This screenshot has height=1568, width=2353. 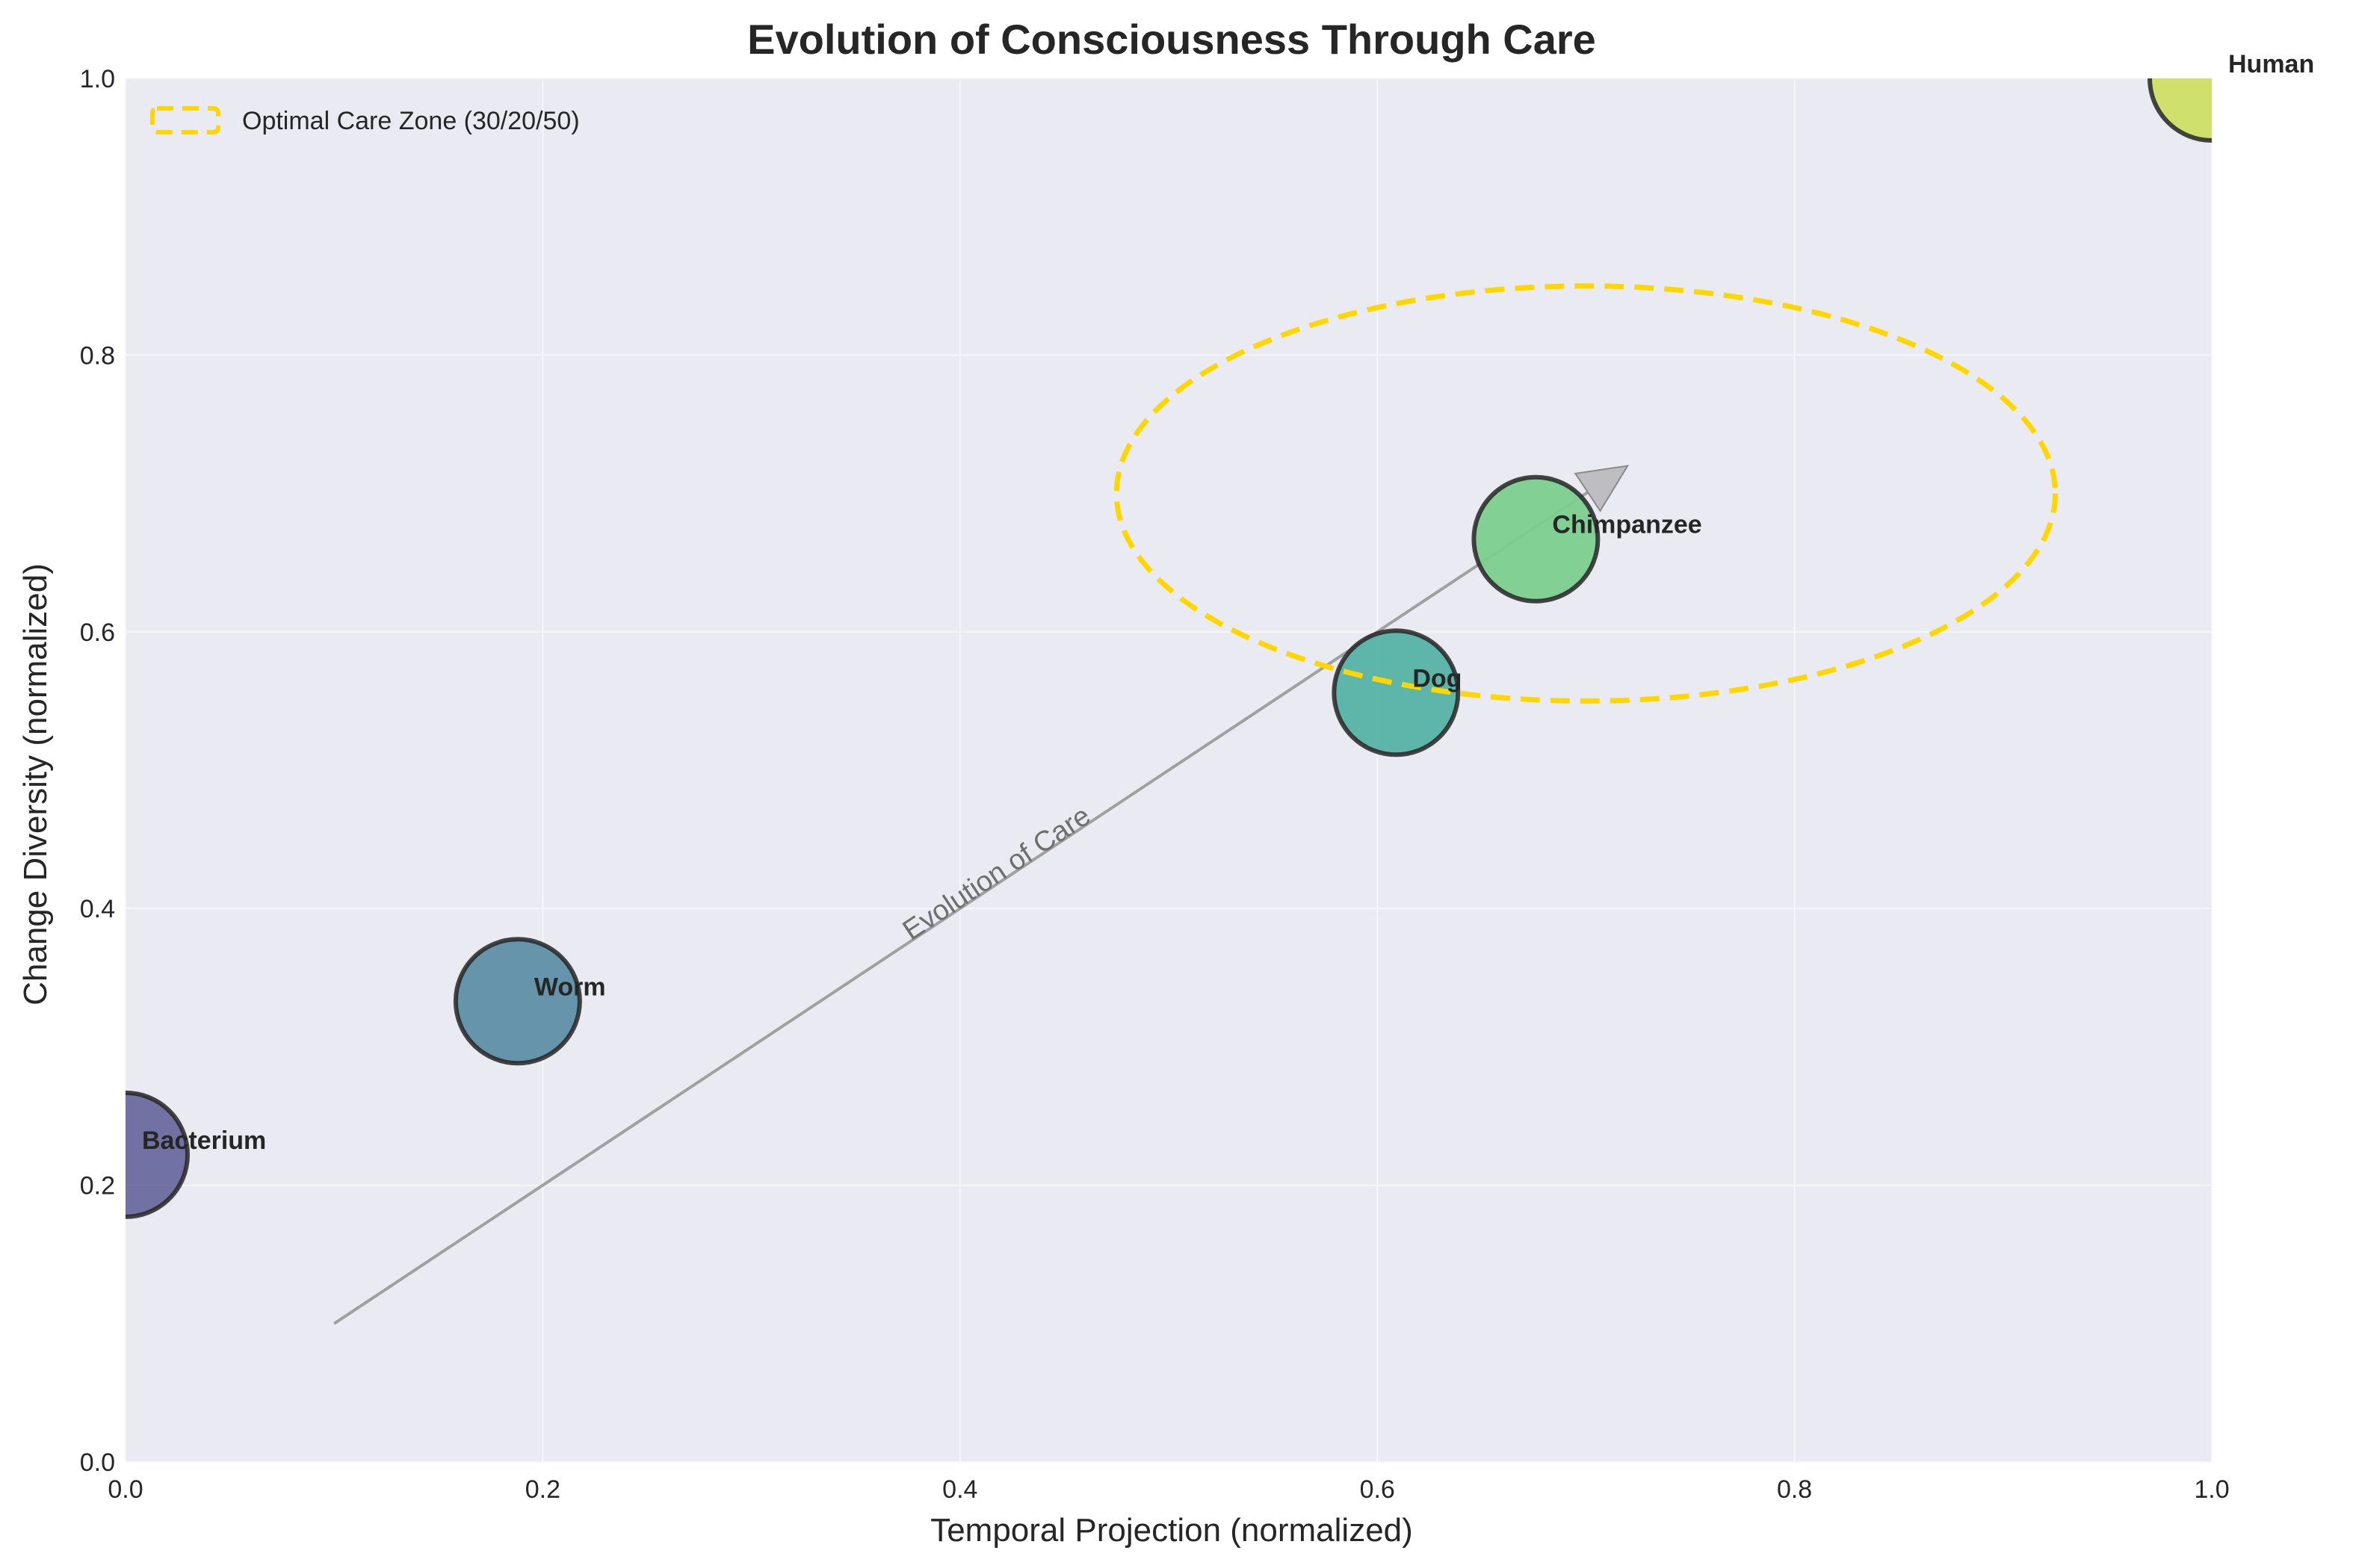 What do you see at coordinates (1396, 692) in the screenshot?
I see `point-dog` at bounding box center [1396, 692].